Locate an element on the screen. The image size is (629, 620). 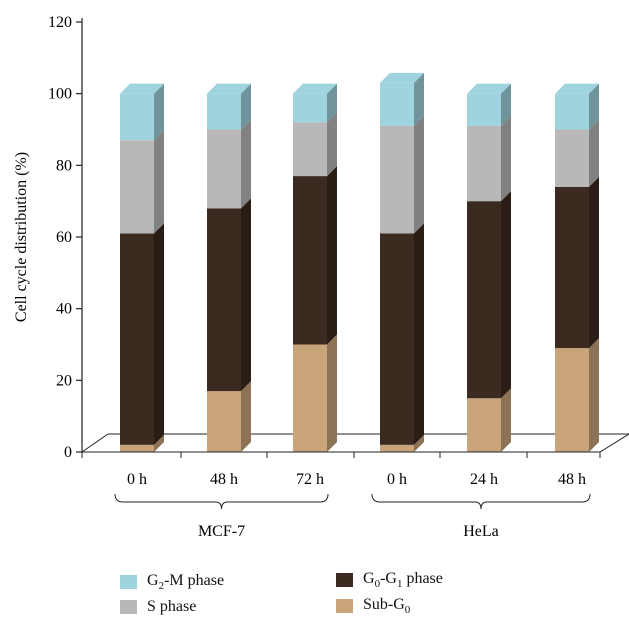
legend-swatch-g2m is located at coordinates (128, 582).